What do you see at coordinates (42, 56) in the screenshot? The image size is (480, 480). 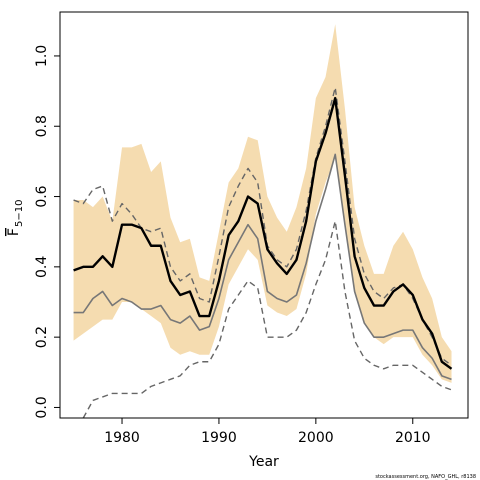 I see `y-tick-label: 1.0` at bounding box center [42, 56].